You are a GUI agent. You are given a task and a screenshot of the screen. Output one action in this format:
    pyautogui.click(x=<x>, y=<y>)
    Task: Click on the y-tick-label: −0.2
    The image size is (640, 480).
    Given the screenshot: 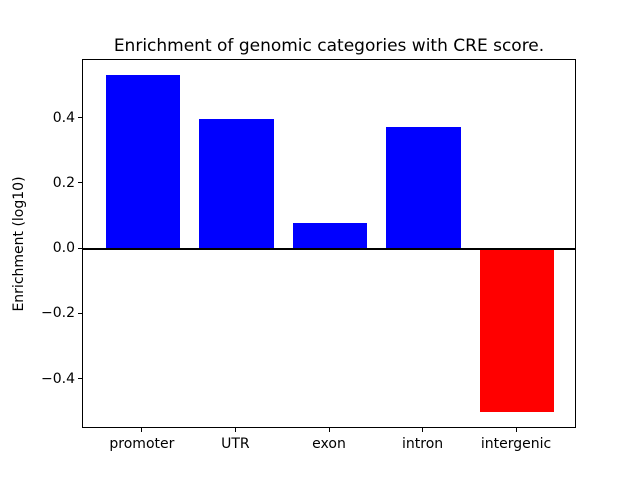 What is the action you would take?
    pyautogui.click(x=58, y=313)
    